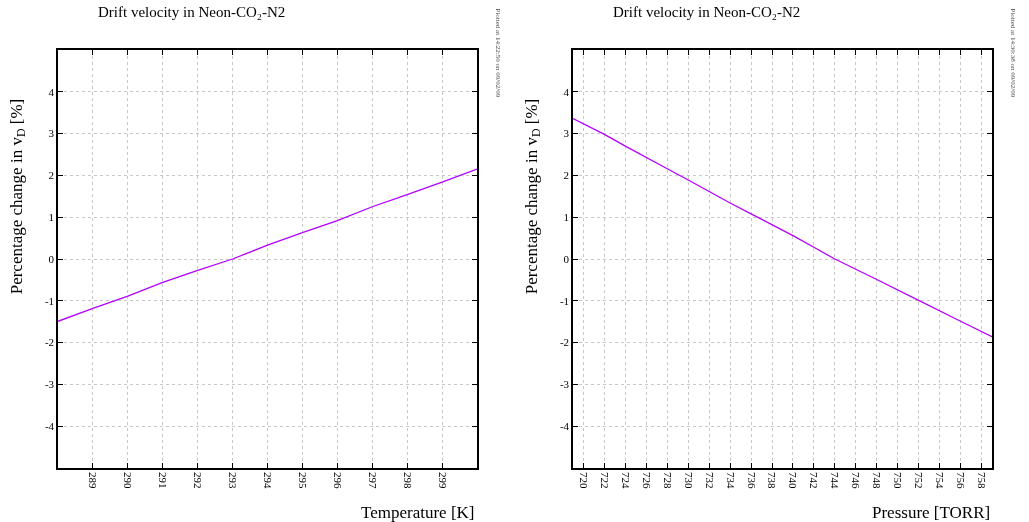  What do you see at coordinates (337, 480) in the screenshot?
I see `x-tick-label: 296` at bounding box center [337, 480].